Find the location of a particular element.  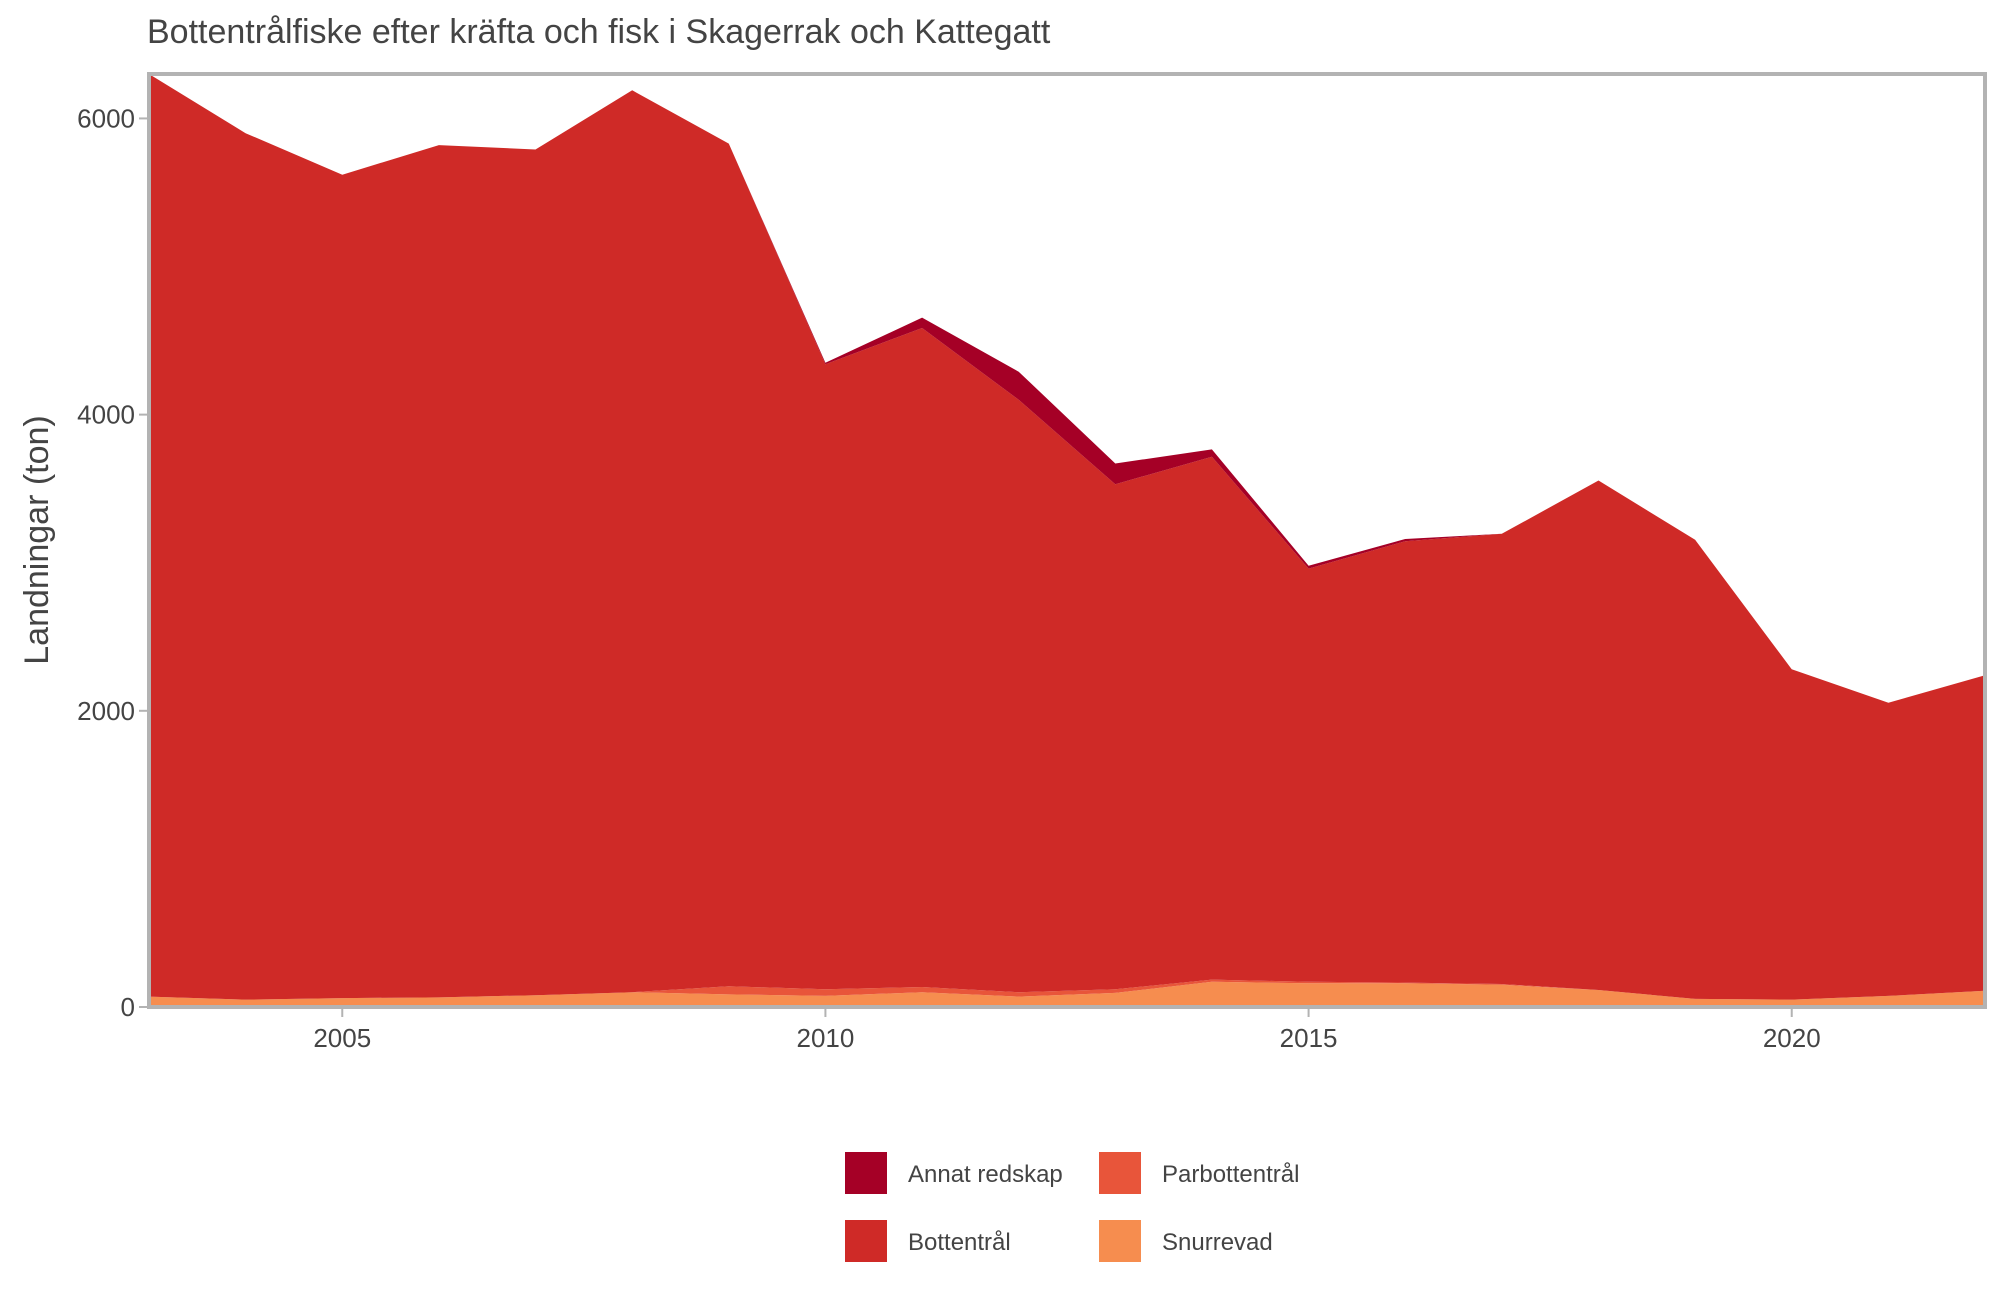

x-tick-label: 2020 is located at coordinates (1792, 1038).